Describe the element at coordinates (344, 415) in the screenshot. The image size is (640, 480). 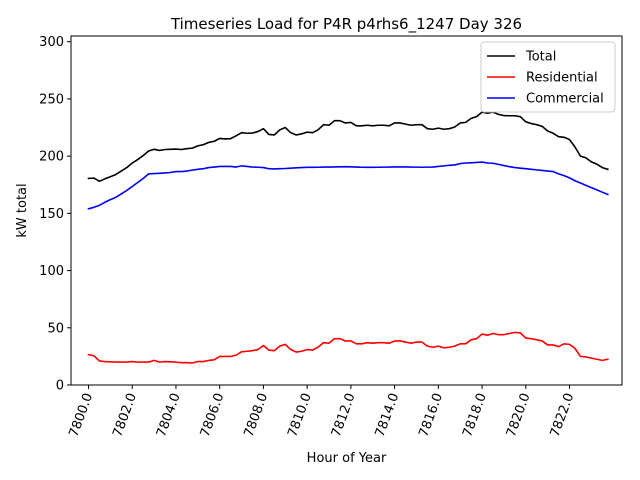
I see `x-tick-label: 7812.0` at that location.